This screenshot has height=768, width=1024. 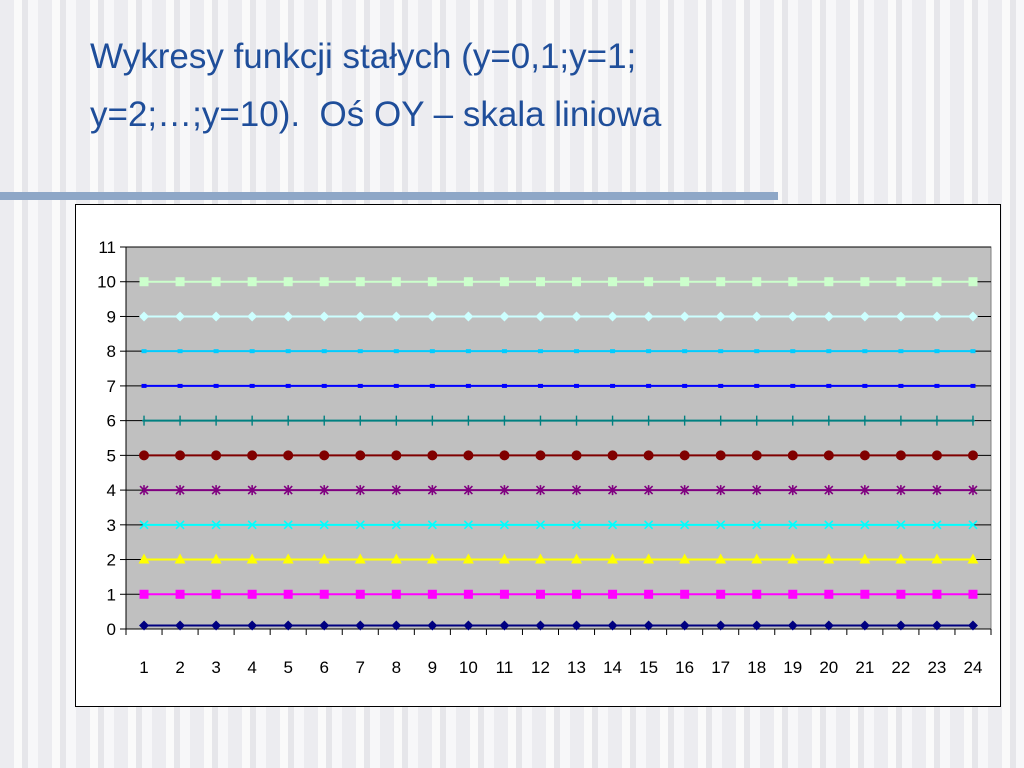 What do you see at coordinates (864, 667) in the screenshot?
I see `x-tick-label: 21` at bounding box center [864, 667].